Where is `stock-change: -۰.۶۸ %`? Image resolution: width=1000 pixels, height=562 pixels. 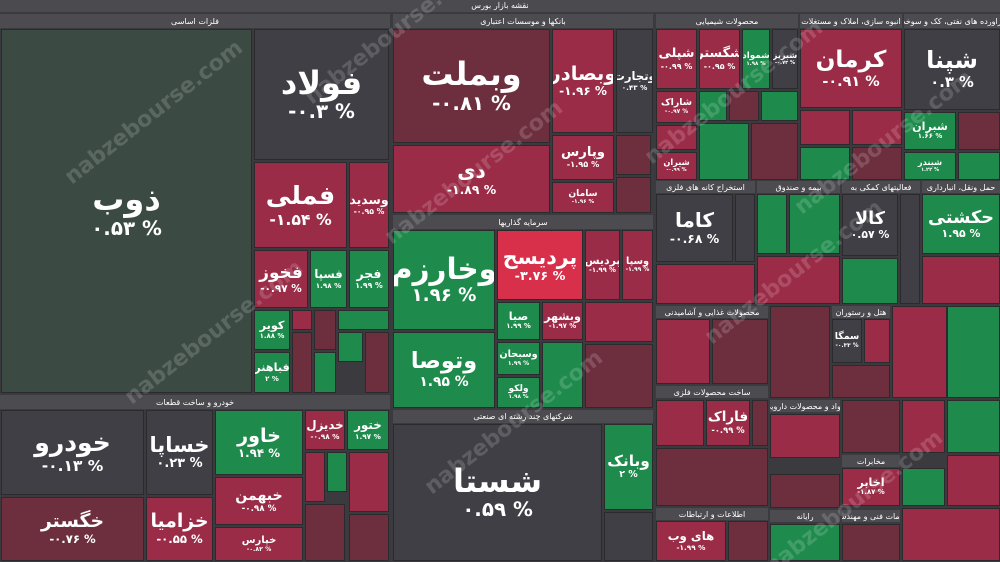
stock-change: -۰.۶۸ % is located at coordinates (694, 239).